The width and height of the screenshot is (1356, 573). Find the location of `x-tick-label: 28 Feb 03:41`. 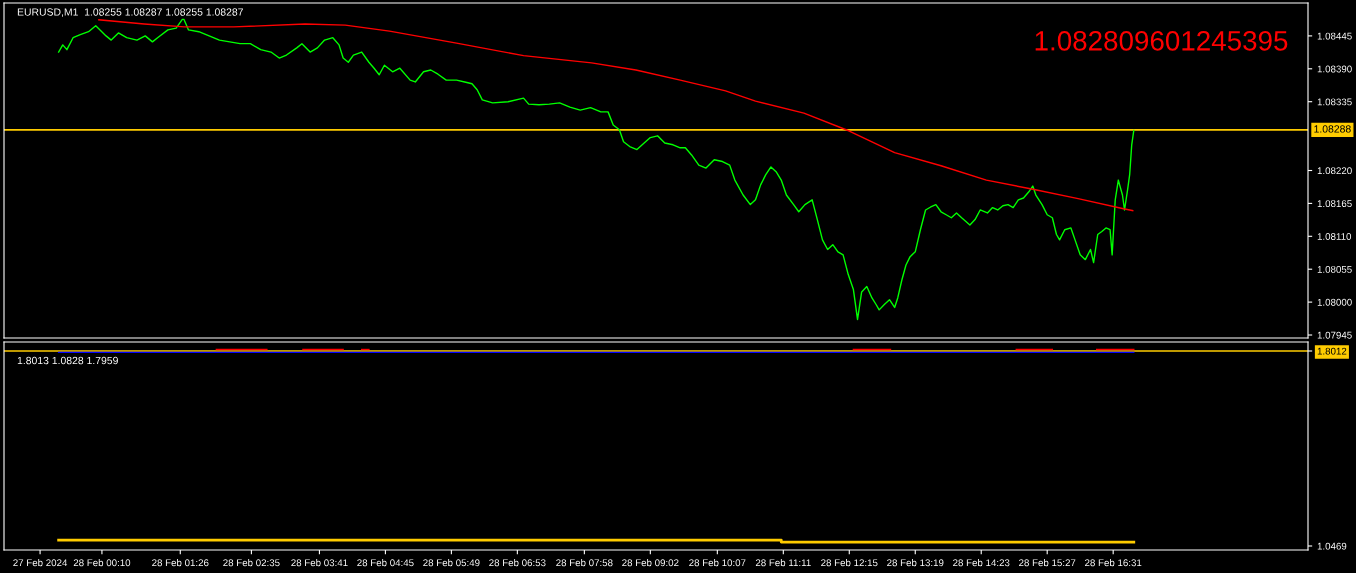

x-tick-label: 28 Feb 03:41 is located at coordinates (319, 563).